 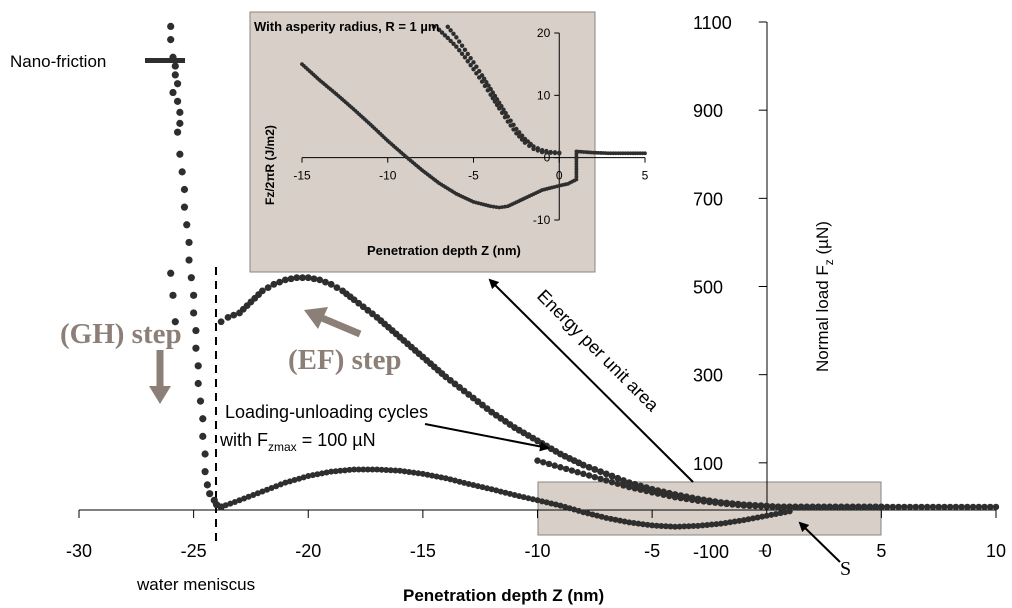 What do you see at coordinates (819, 542) in the screenshot?
I see `s-arrow` at bounding box center [819, 542].